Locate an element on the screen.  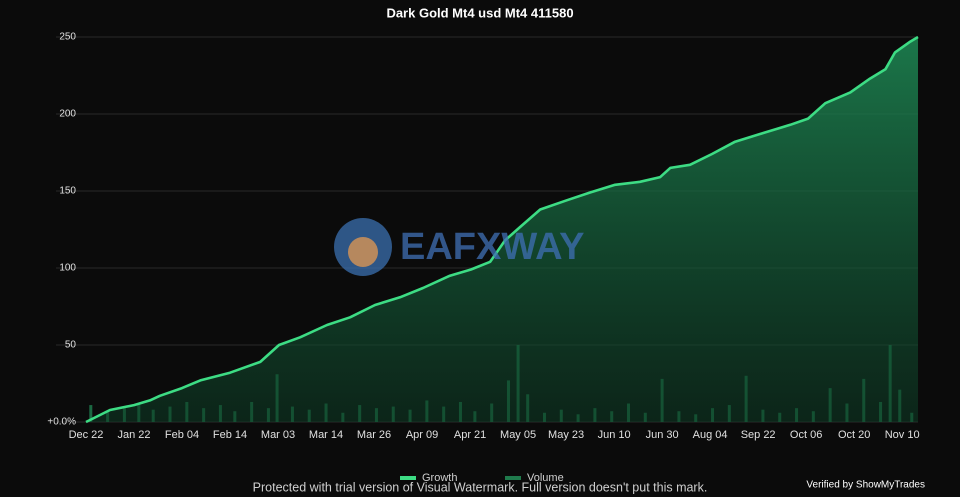
x-tick-label: Oct 06 is located at coordinates (806, 435).